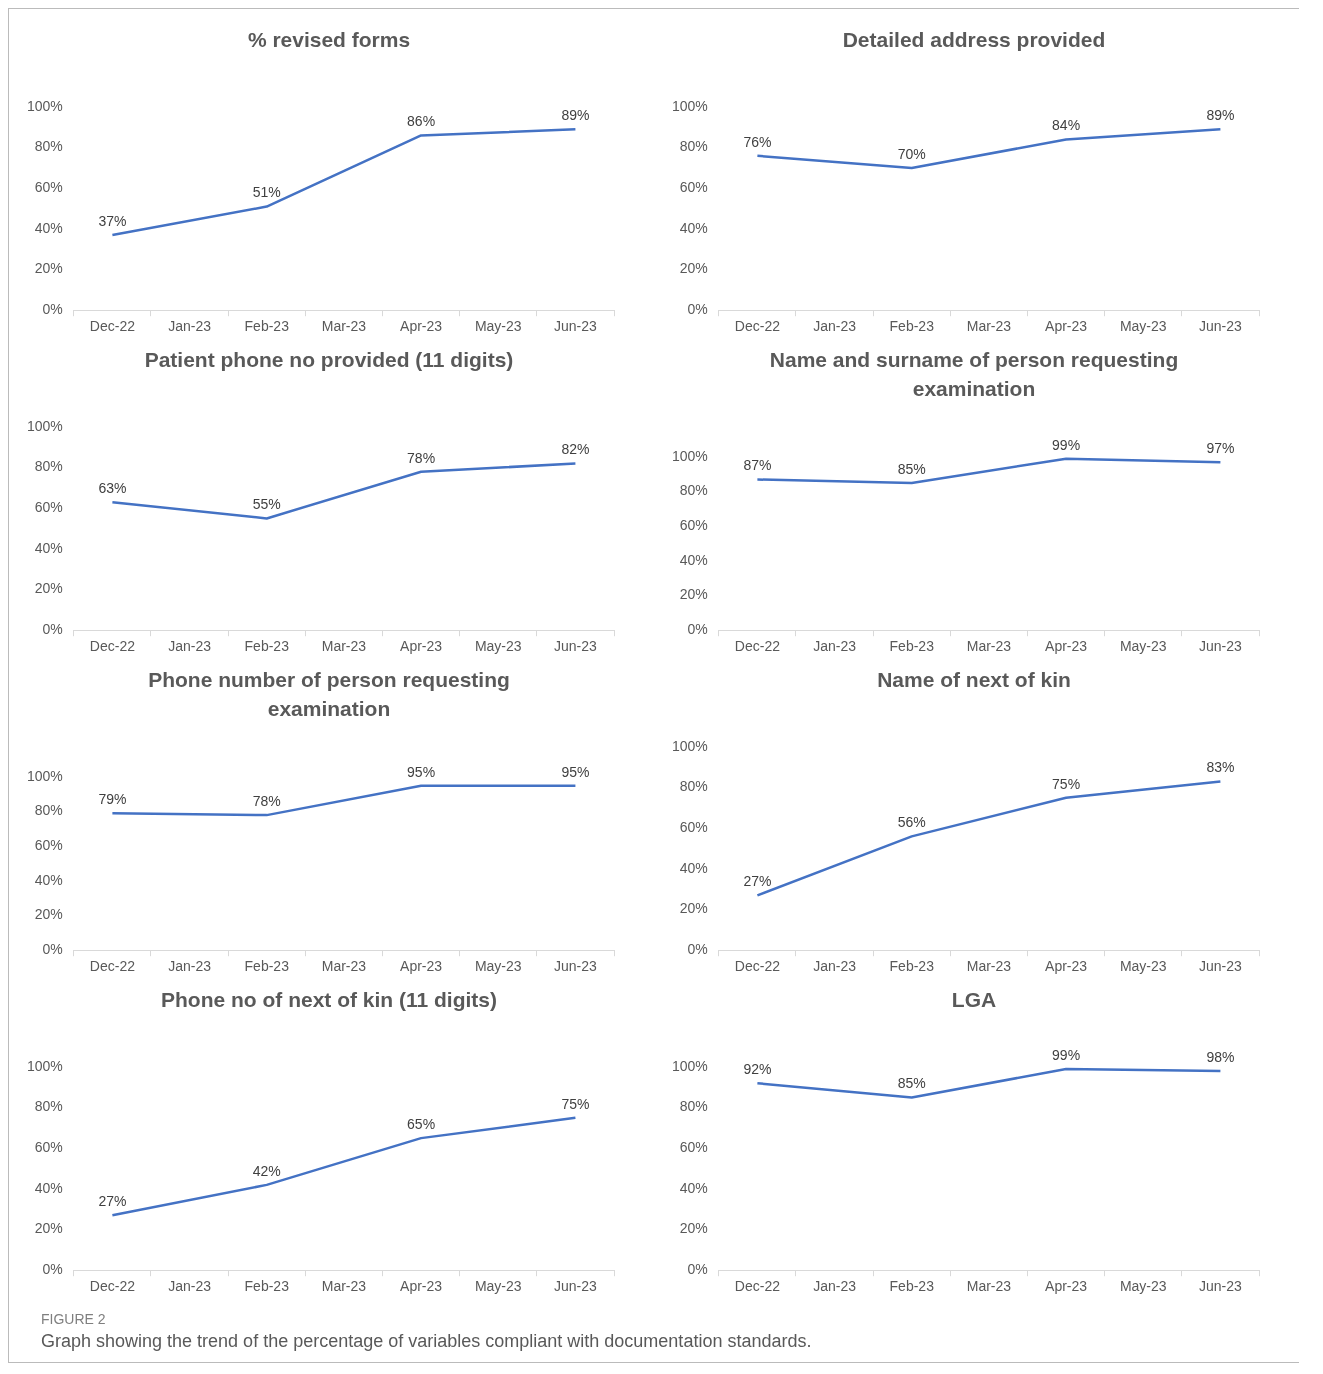  What do you see at coordinates (74, 1319) in the screenshot?
I see `caption: FIGURE 2` at bounding box center [74, 1319].